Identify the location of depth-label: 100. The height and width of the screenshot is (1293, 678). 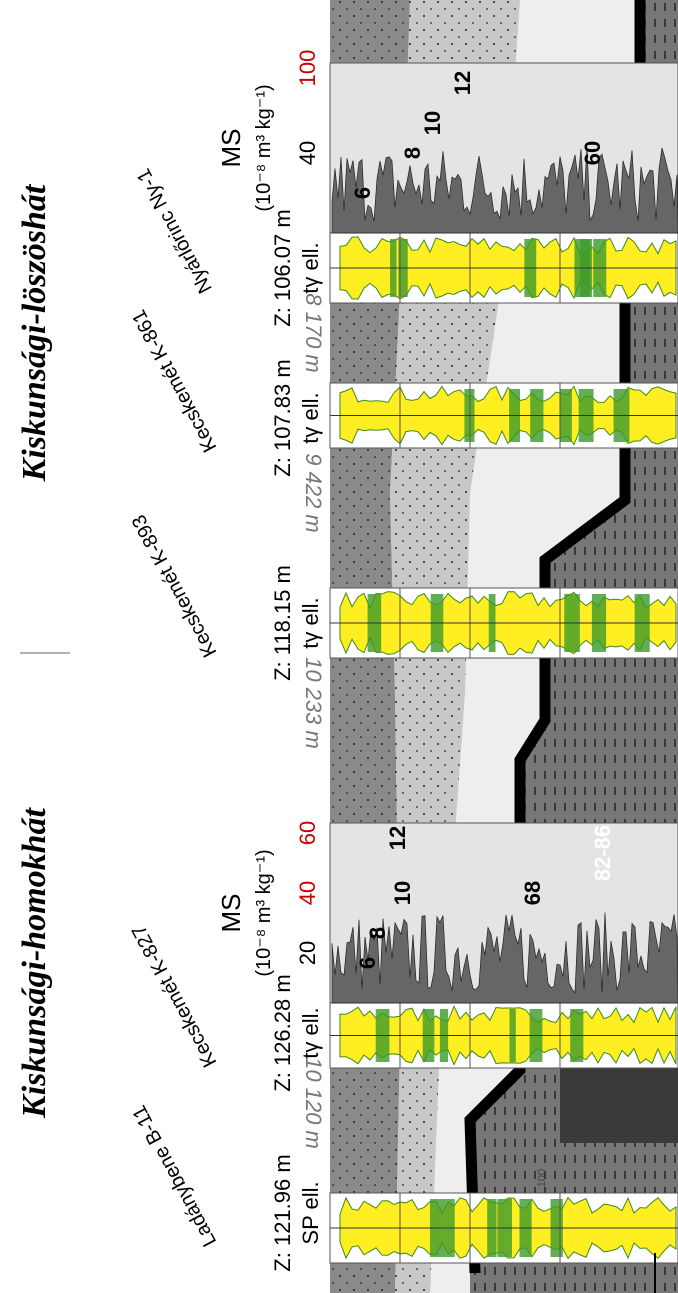
(542, 1178).